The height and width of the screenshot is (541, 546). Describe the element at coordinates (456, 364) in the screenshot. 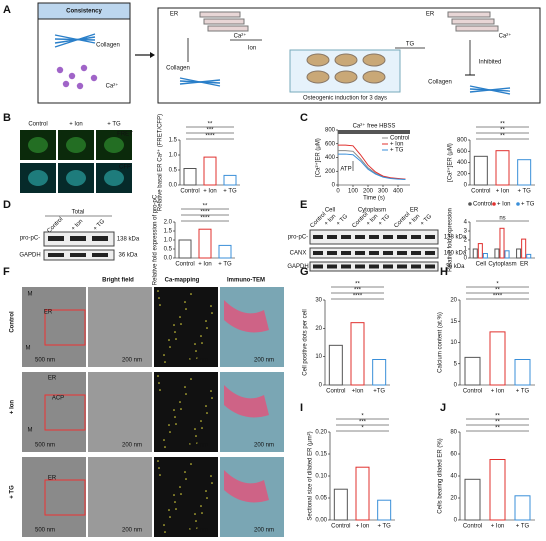

I see `y-tick-label: 5` at that location.